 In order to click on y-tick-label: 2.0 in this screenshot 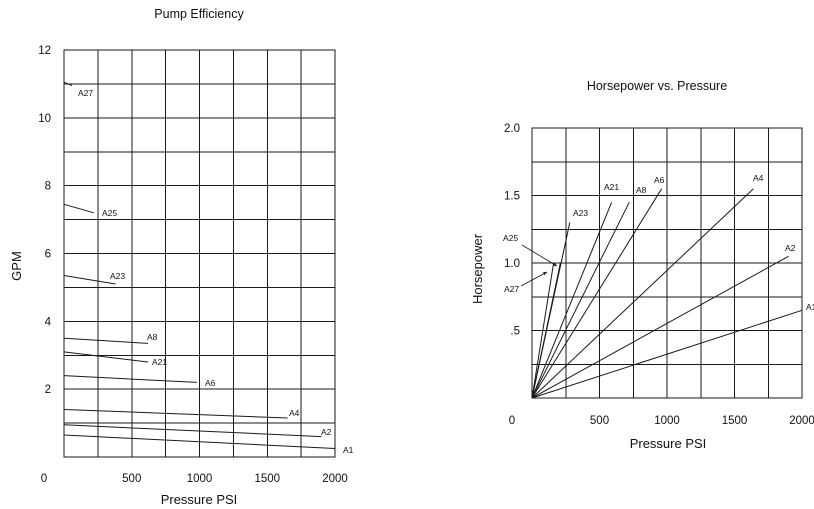, I will do `click(512, 129)`.